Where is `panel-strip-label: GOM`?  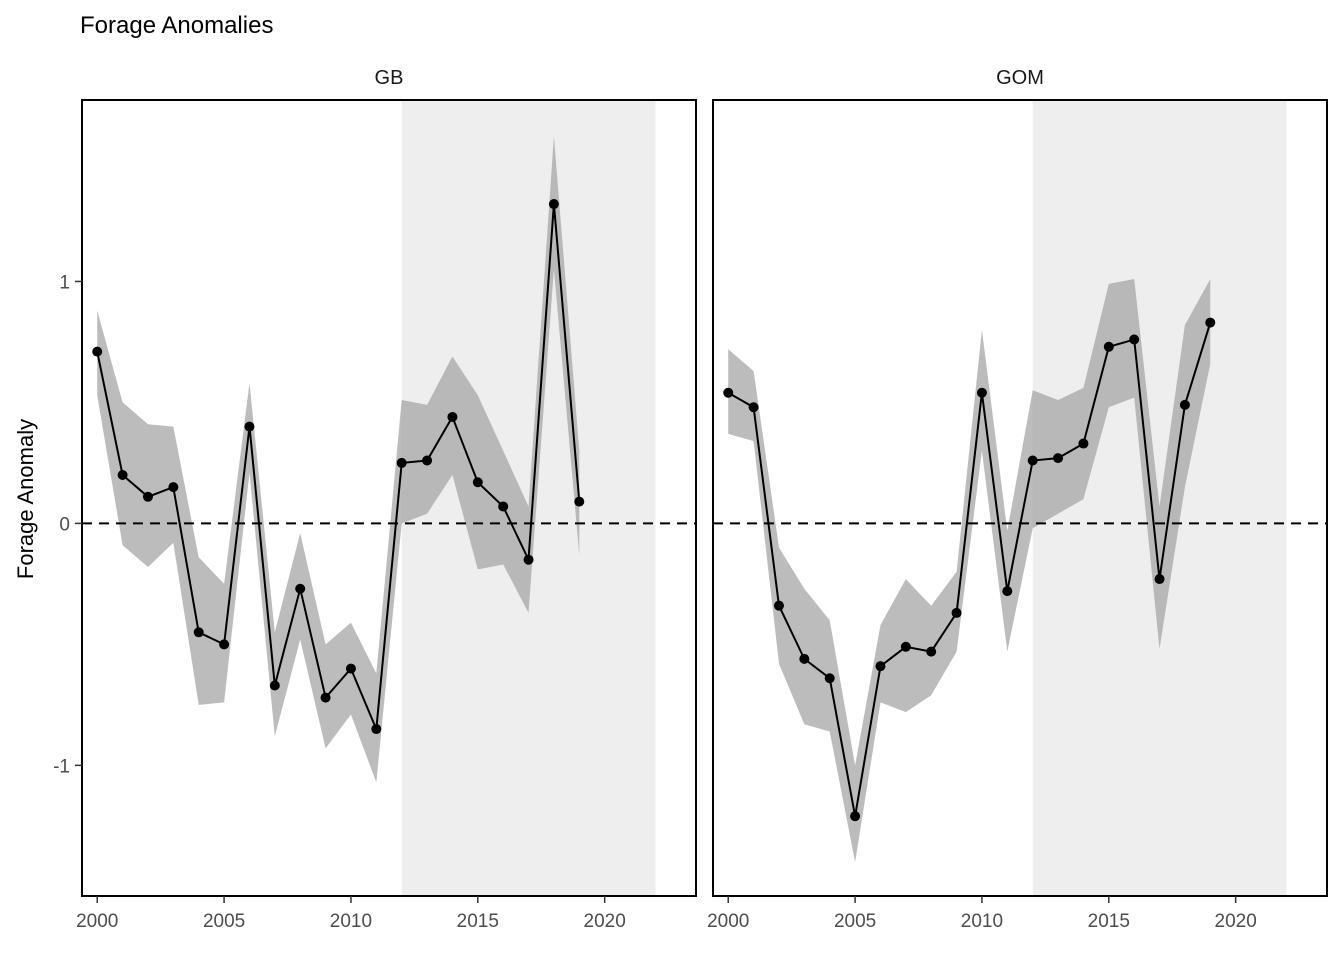
panel-strip-label: GOM is located at coordinates (1020, 78).